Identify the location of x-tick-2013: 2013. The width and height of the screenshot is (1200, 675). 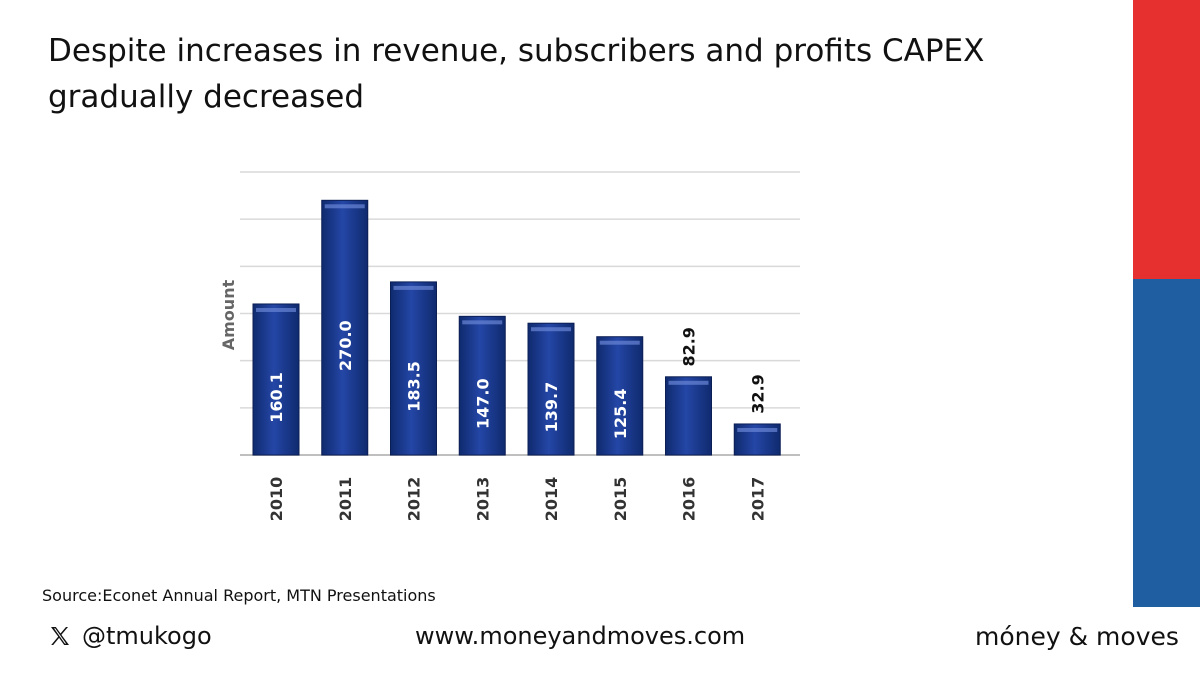
(482, 499).